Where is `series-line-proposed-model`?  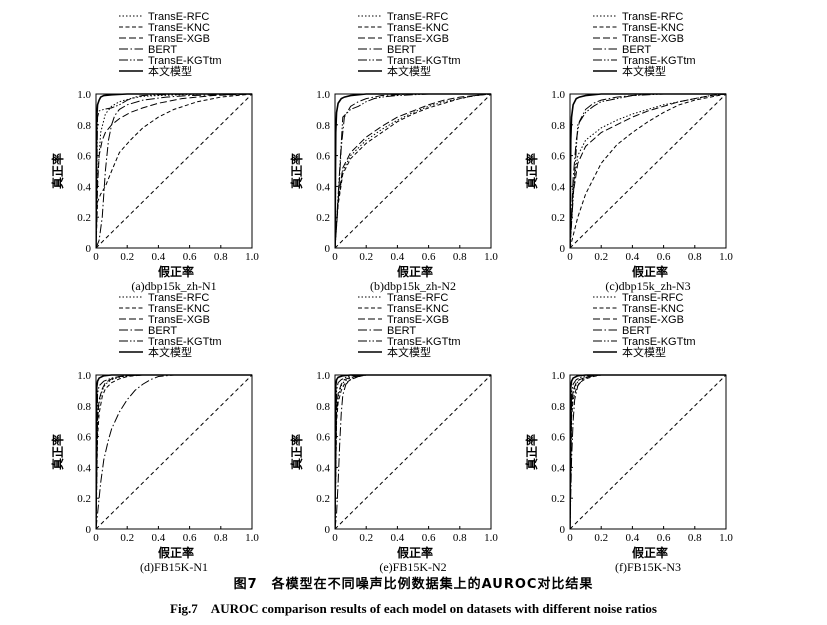 series-line-proposed-model is located at coordinates (413, 451).